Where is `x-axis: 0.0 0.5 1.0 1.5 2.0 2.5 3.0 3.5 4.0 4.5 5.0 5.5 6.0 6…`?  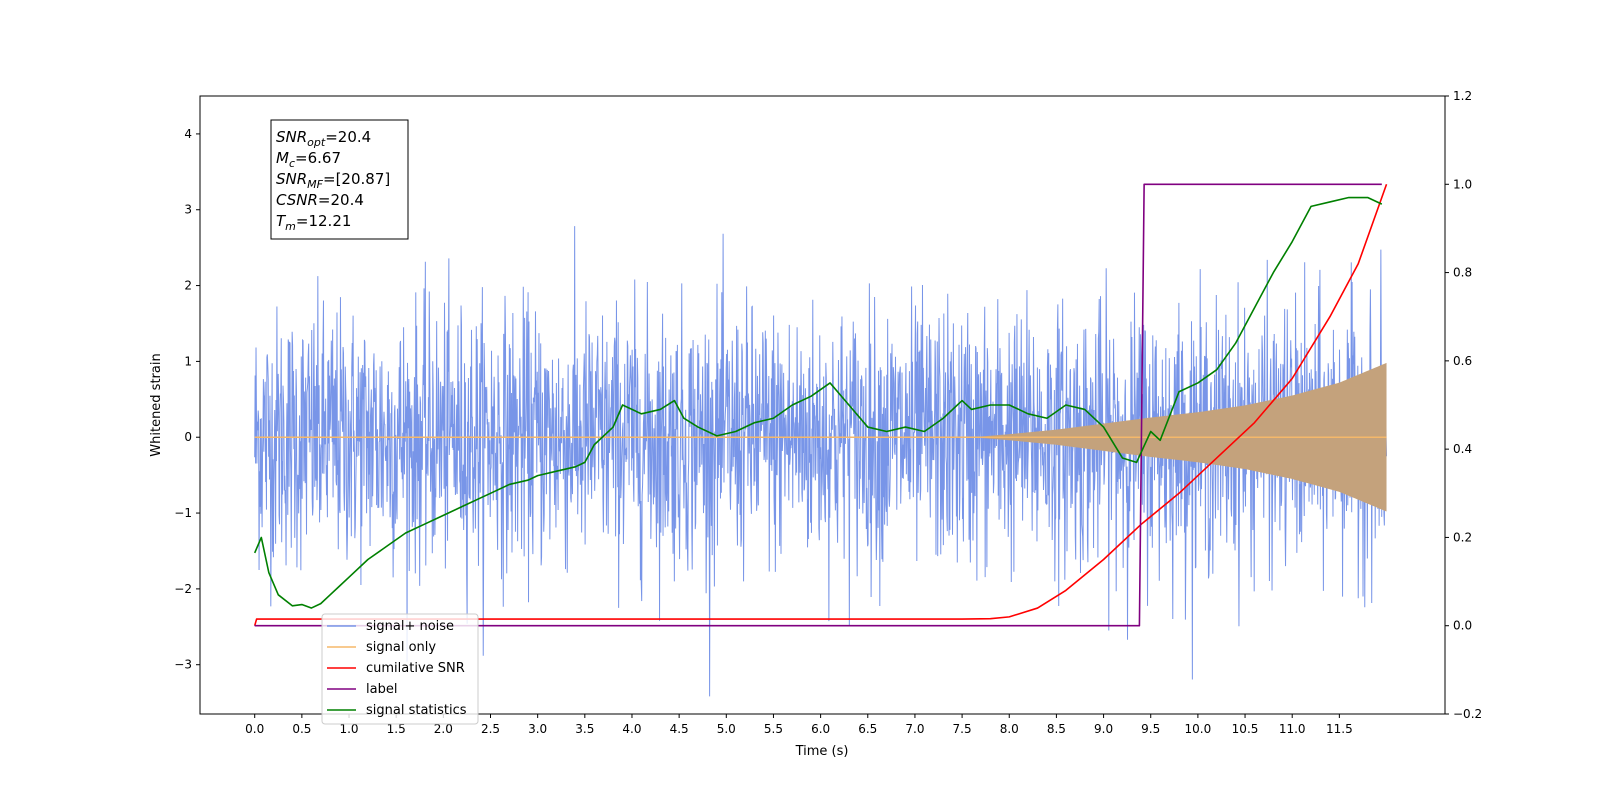 x-axis: 0.0 0.5 1.0 1.5 2.0 2.5 3.0 3.5 4.0 4.5 5.0 5.5 6.0 6… is located at coordinates (799, 725).